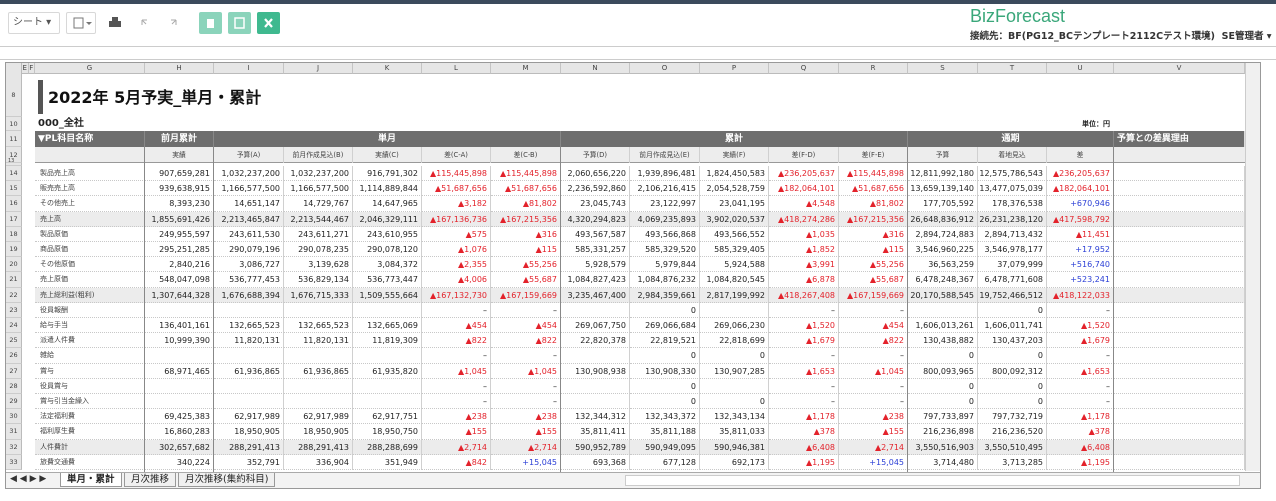 This screenshot has width=1276, height=501. What do you see at coordinates (1012, 250) in the screenshot?
I see `table-cell: 3,546,978,177` at bounding box center [1012, 250].